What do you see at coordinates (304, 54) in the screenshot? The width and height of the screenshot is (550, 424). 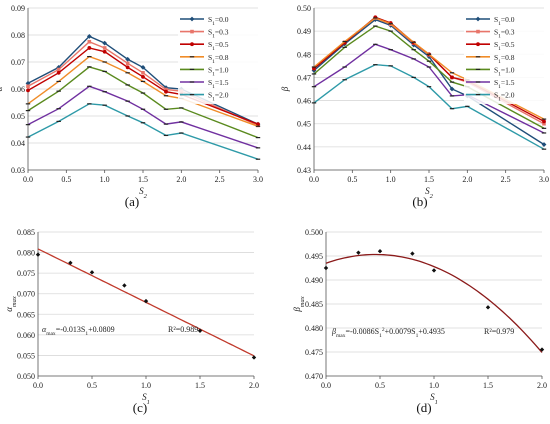 I see `y-tick-label: 0.48` at bounding box center [304, 54].